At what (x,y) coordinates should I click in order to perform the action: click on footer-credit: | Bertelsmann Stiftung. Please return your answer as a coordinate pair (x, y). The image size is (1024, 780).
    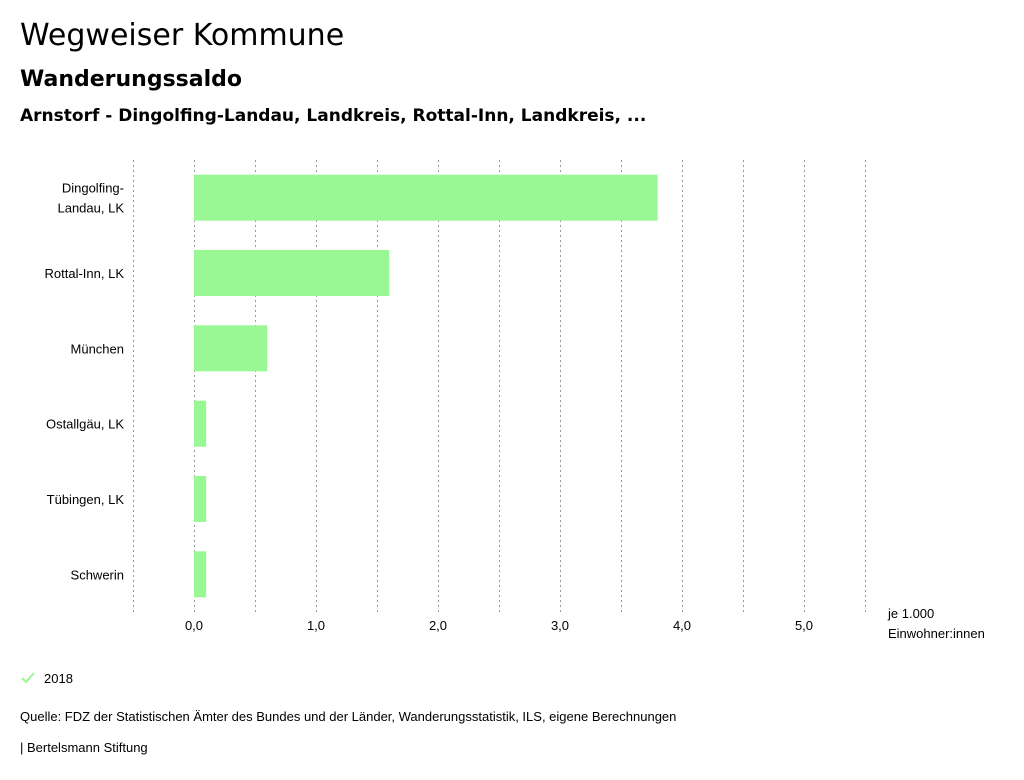
    Looking at the image, I should click on (84, 747).